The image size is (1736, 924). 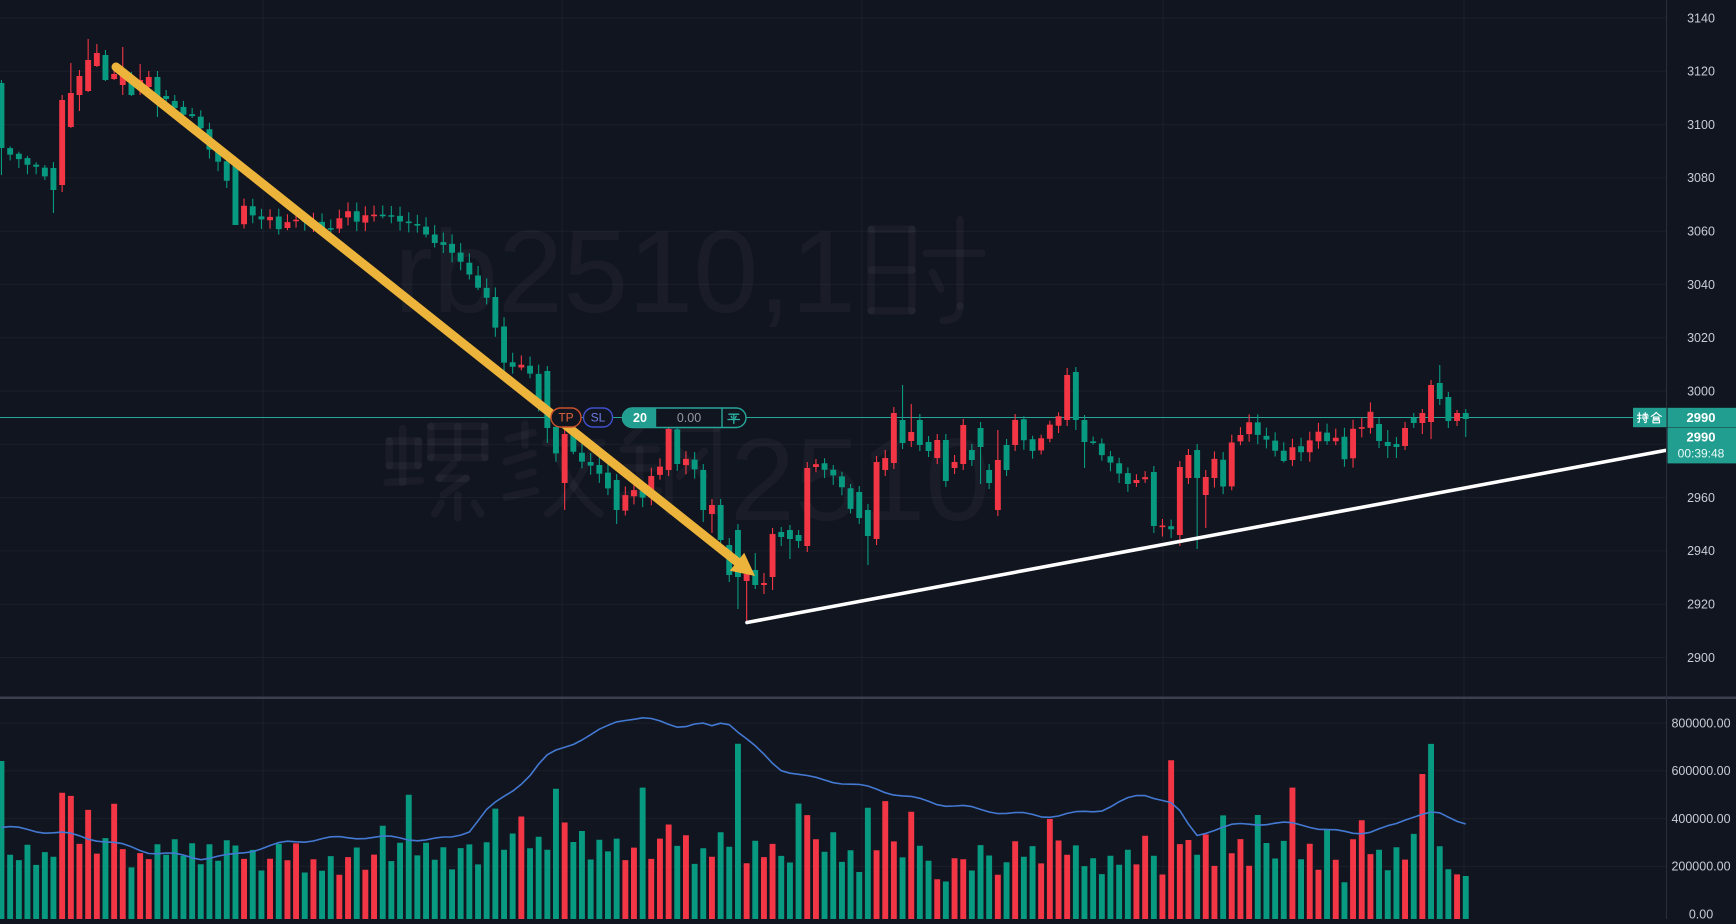 I want to click on svg-text: 800000.00, so click(x=1700, y=723).